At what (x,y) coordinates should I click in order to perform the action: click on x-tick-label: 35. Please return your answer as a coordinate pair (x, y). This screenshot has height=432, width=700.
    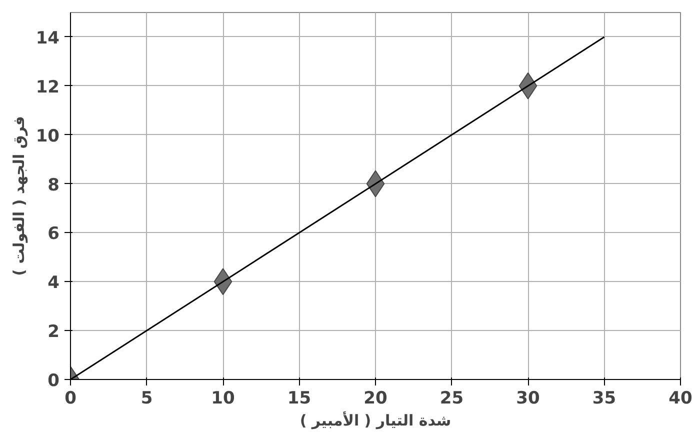
    Looking at the image, I should click on (604, 398).